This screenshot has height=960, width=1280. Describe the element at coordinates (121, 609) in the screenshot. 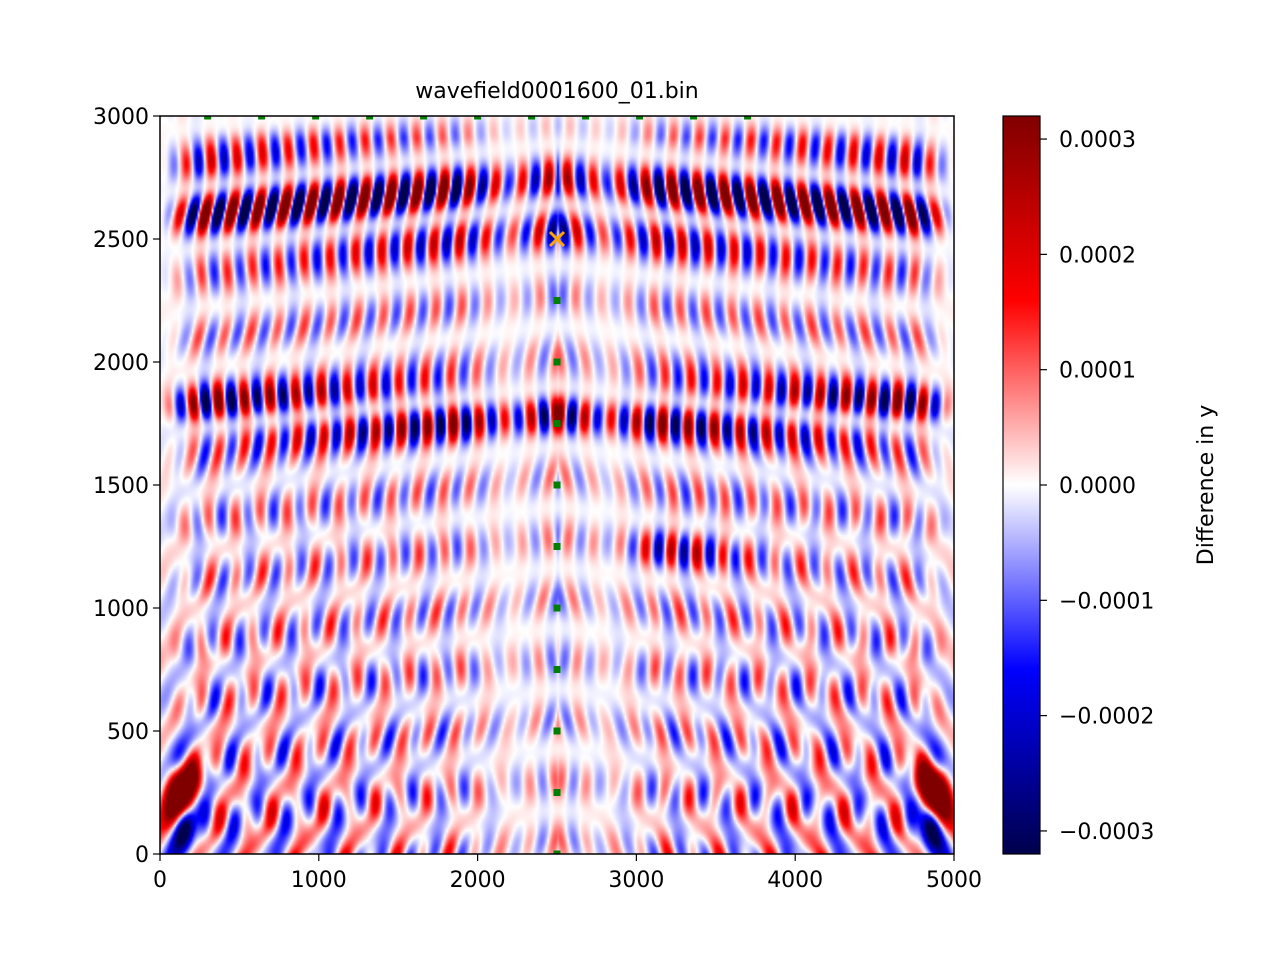

I see `y-tick-label: 1000` at that location.